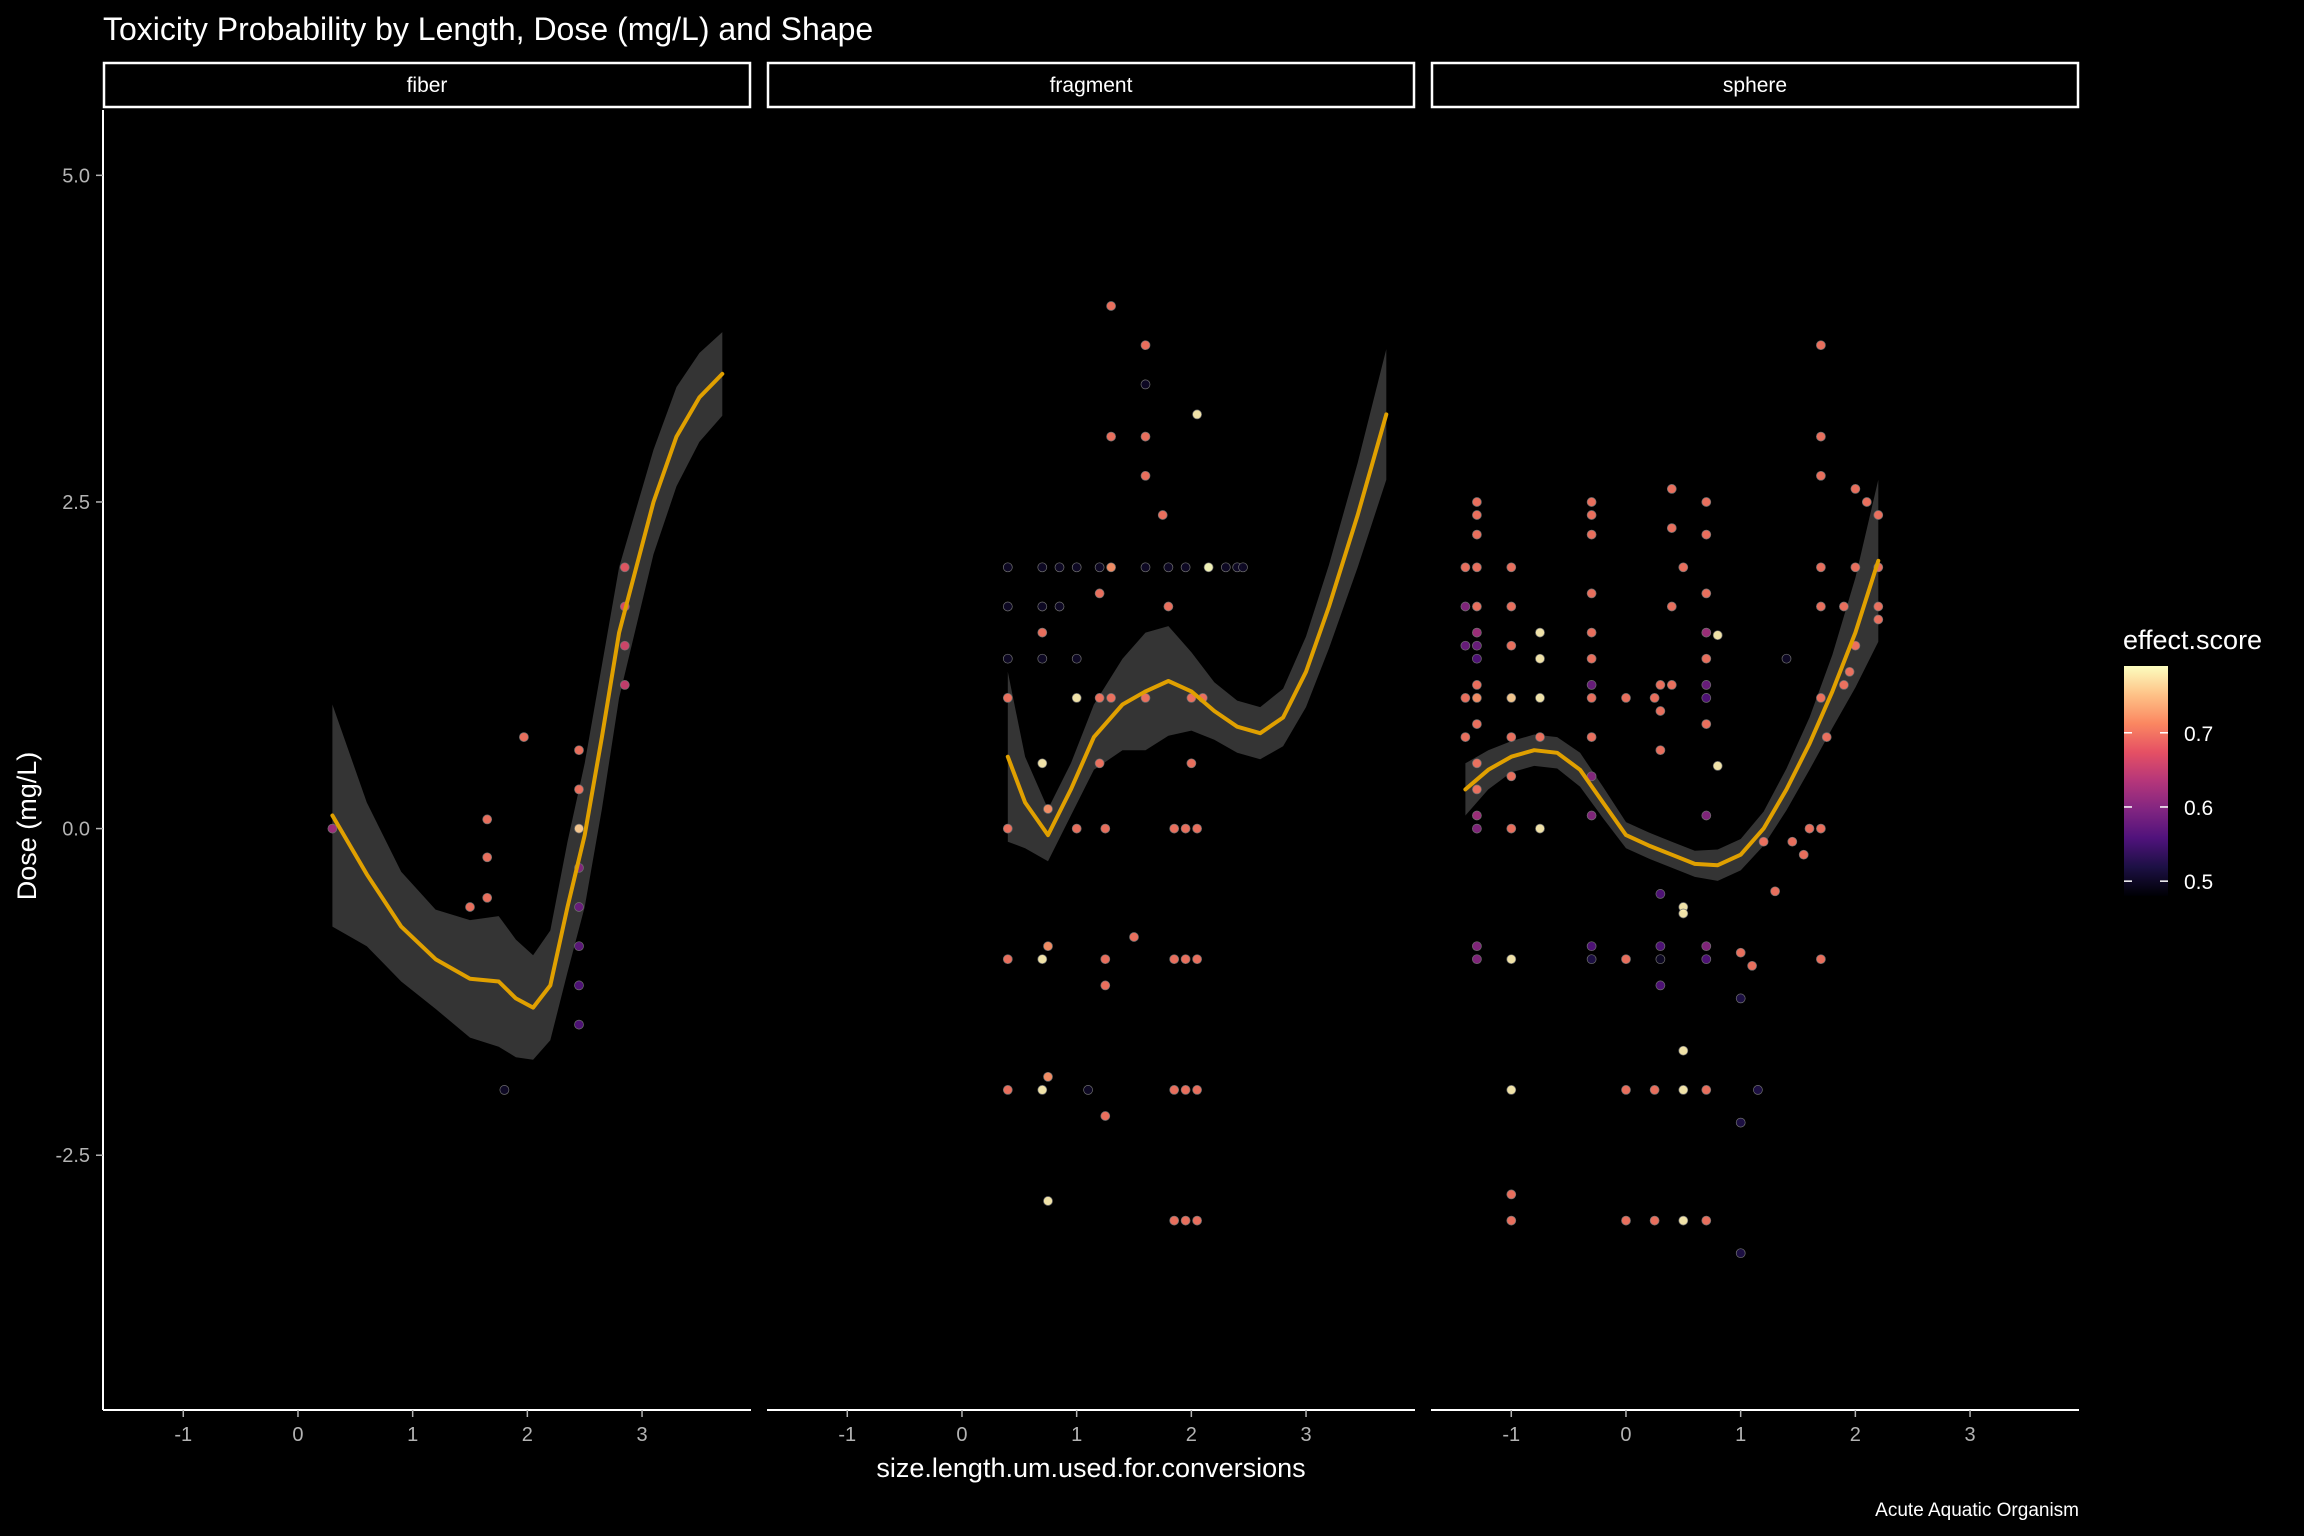 Image resolution: width=2304 pixels, height=1536 pixels. Describe the element at coordinates (80, 760) in the screenshot. I see `y-axis: -2.5 0.0 2.5 5.0` at that location.